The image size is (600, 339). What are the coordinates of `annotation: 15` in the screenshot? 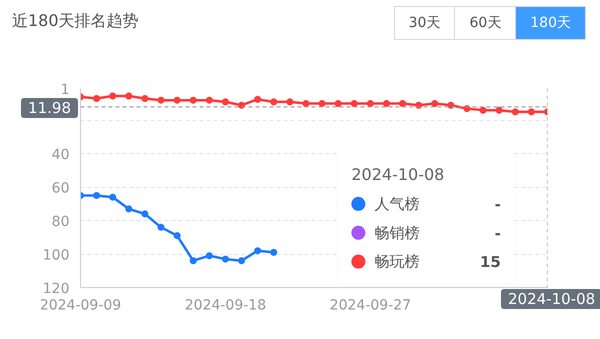 It's located at (490, 262).